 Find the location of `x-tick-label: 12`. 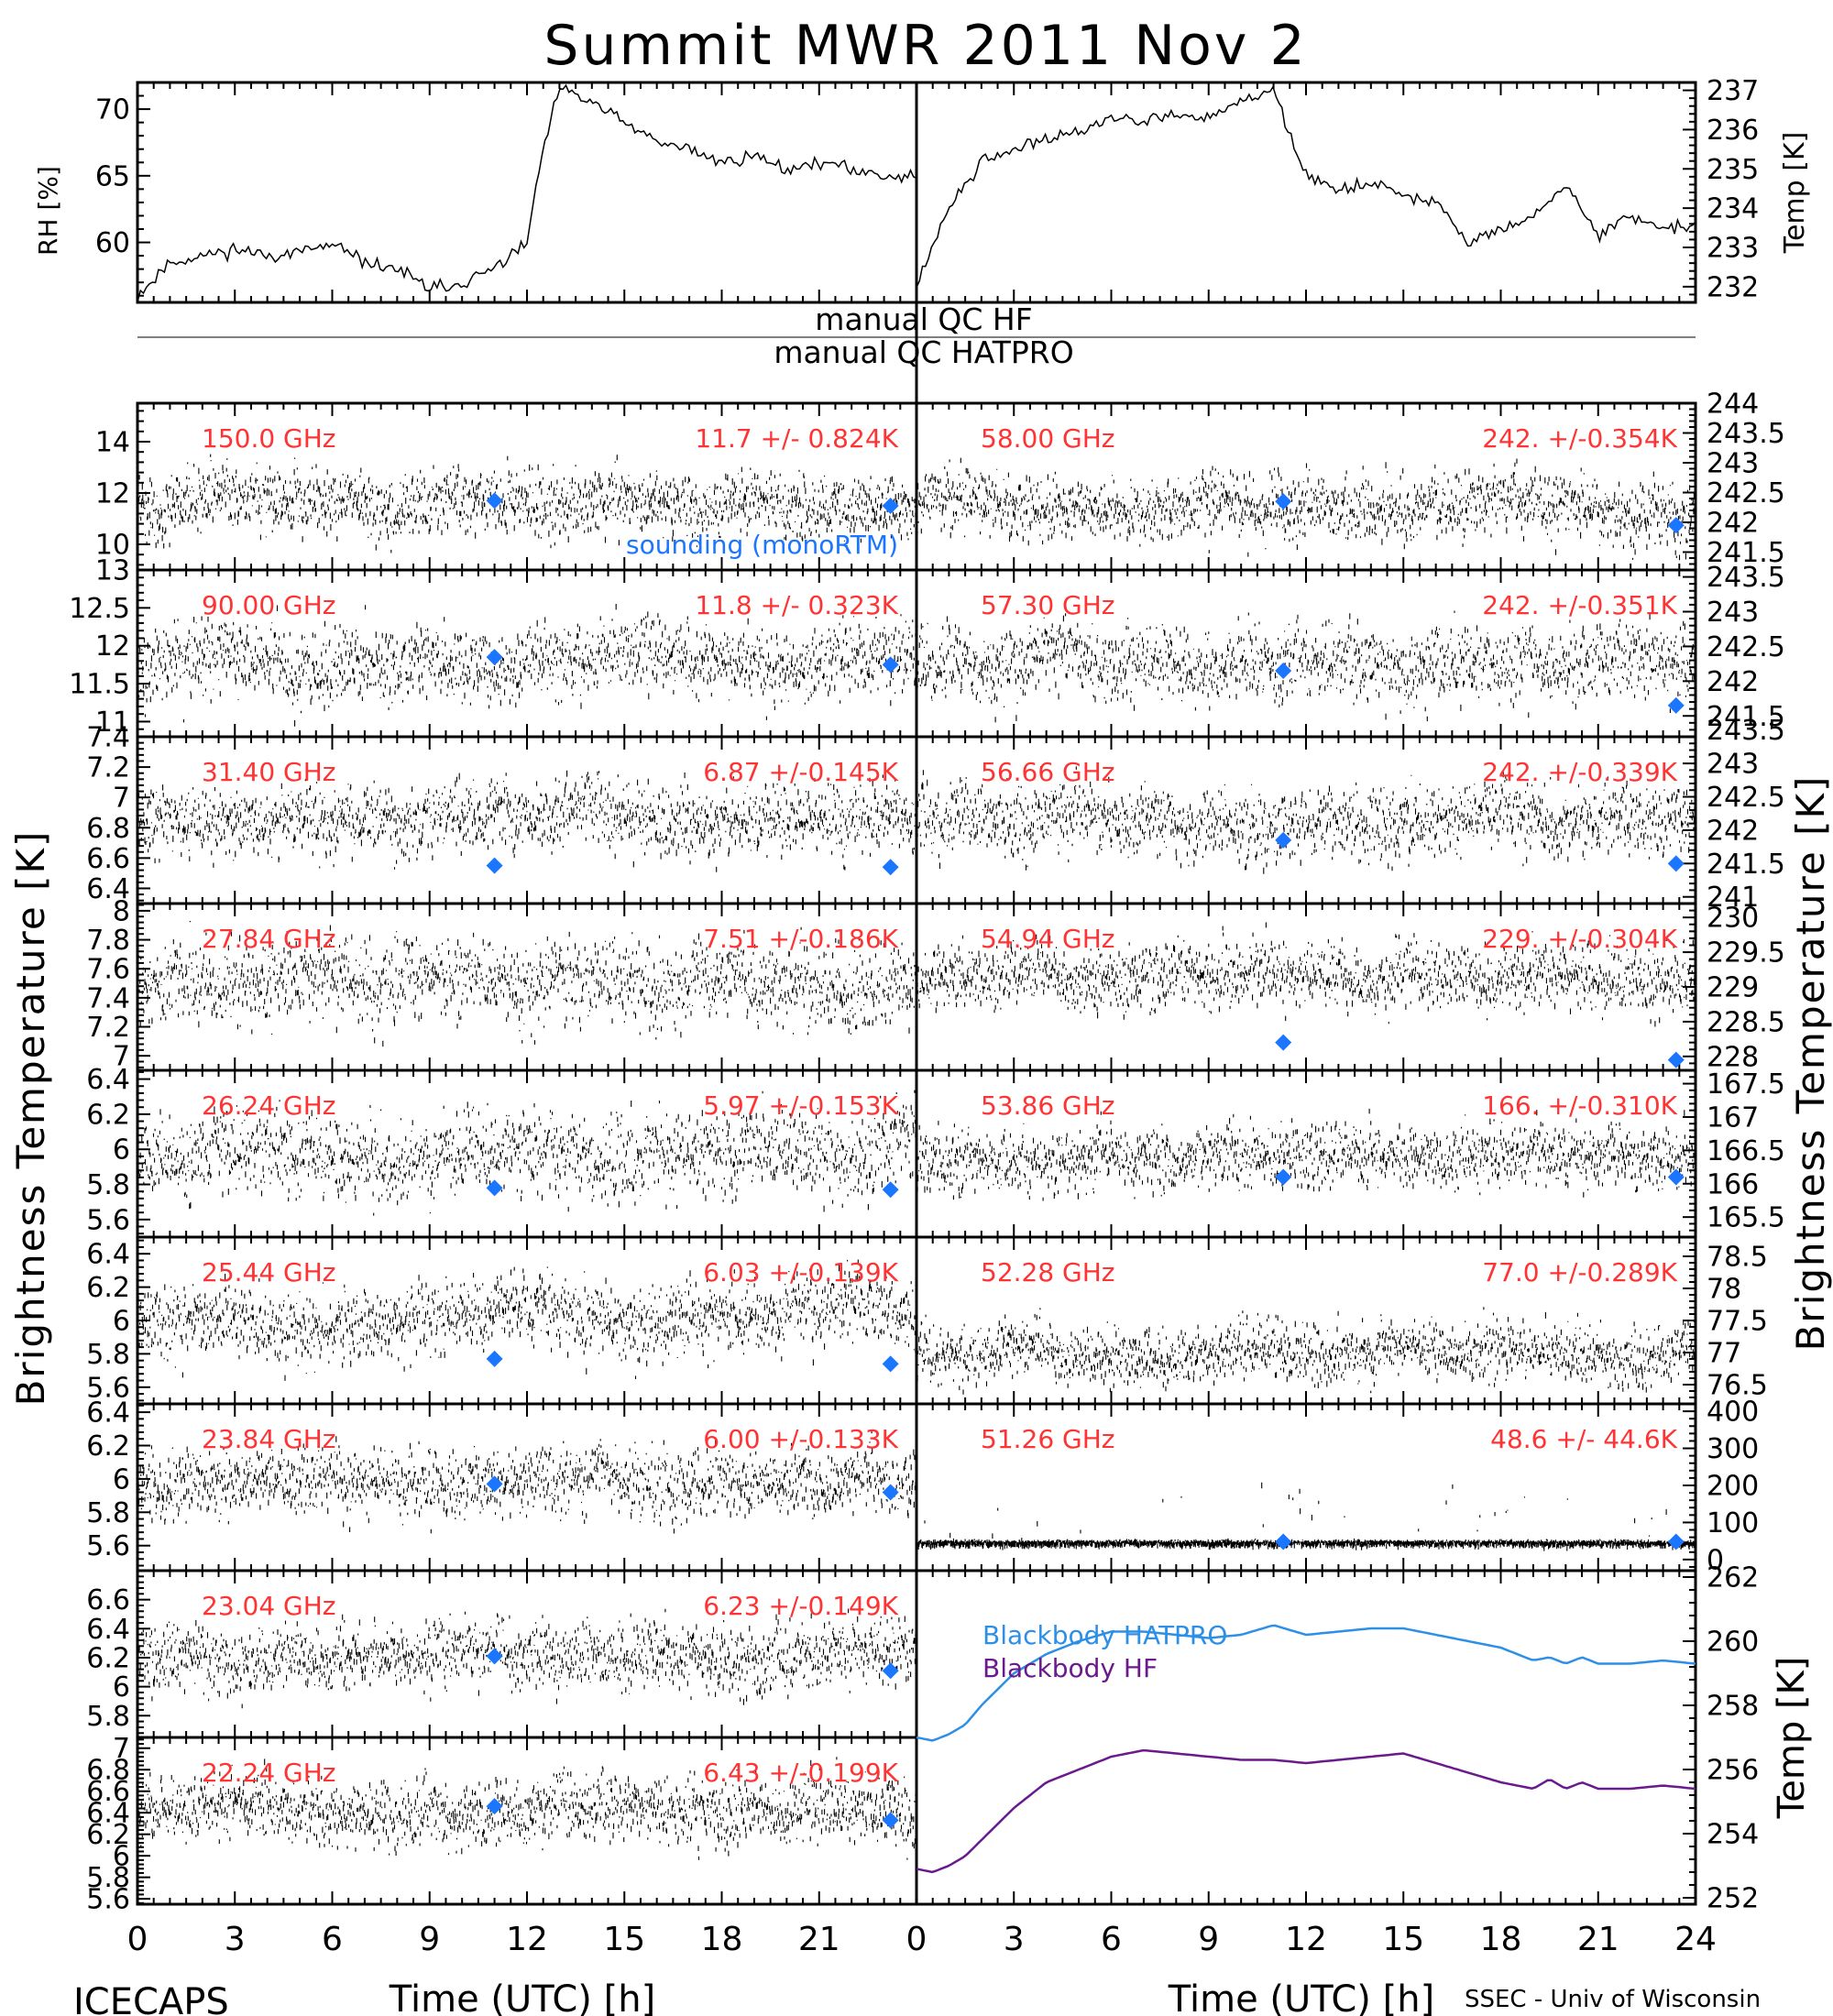

x-tick-label: 12 is located at coordinates (527, 1939).